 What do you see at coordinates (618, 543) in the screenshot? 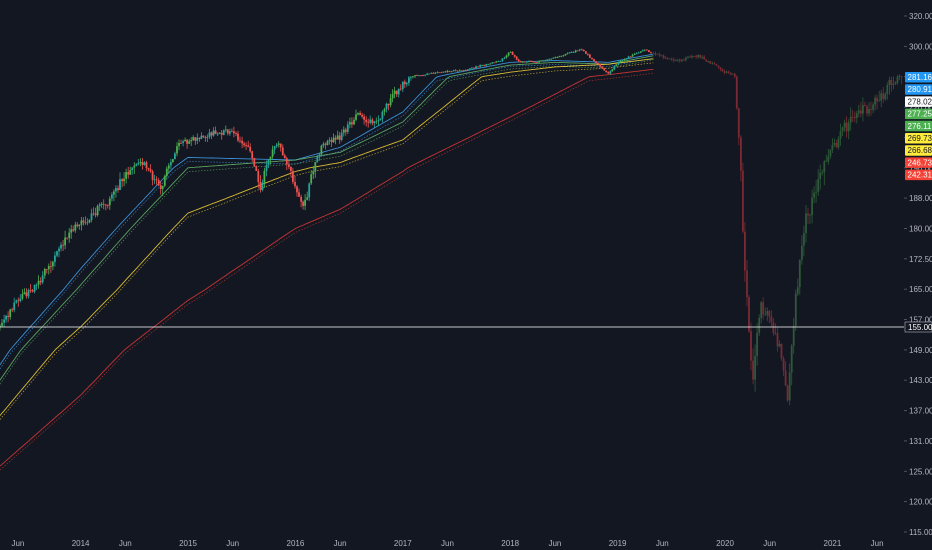
I see `x-tick-label: 2019` at bounding box center [618, 543].